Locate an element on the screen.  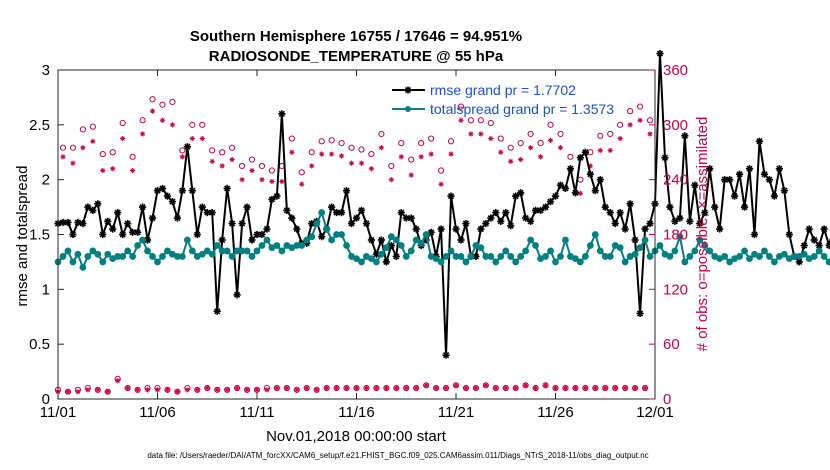
y2-tick-label: 360 is located at coordinates (675, 70).